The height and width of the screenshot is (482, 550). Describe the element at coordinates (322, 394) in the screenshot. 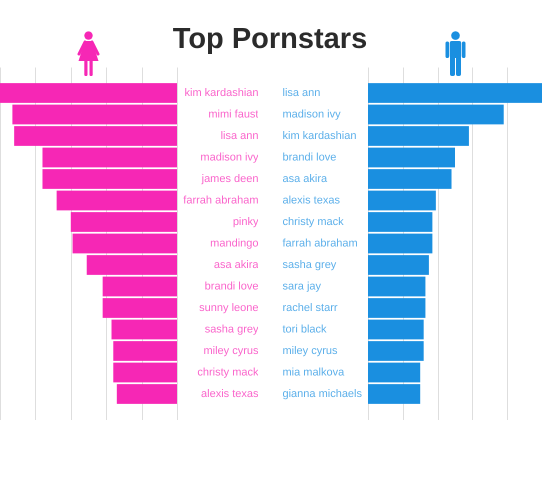

I see `y-tick-label: gianna michaels` at that location.